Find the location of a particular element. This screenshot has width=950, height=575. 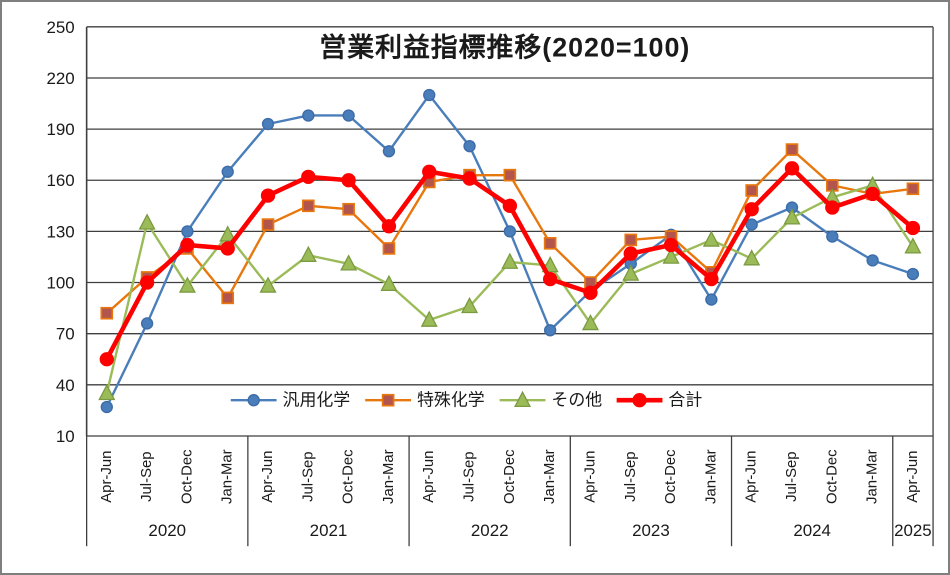

x-axis-year-label: 2022 is located at coordinates (490, 530).